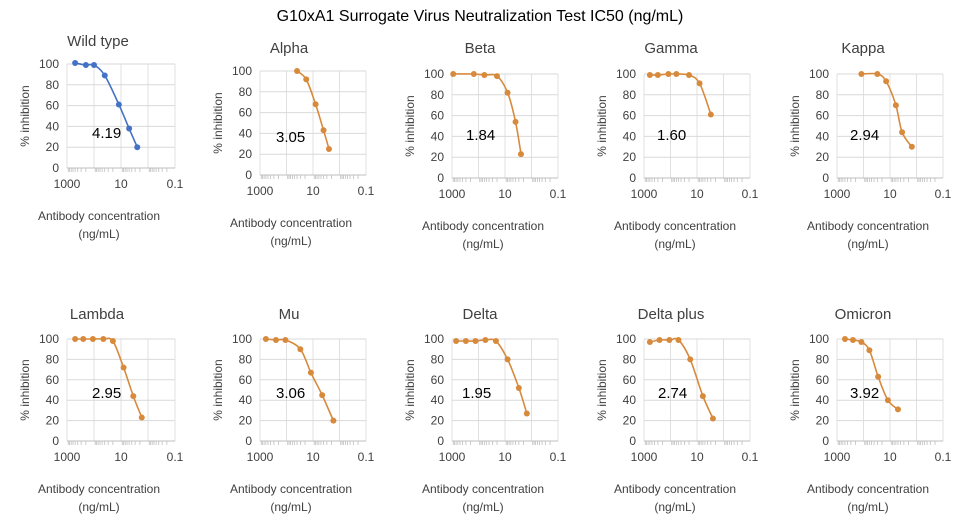  I want to click on ic50-value: 3.06, so click(290, 393).